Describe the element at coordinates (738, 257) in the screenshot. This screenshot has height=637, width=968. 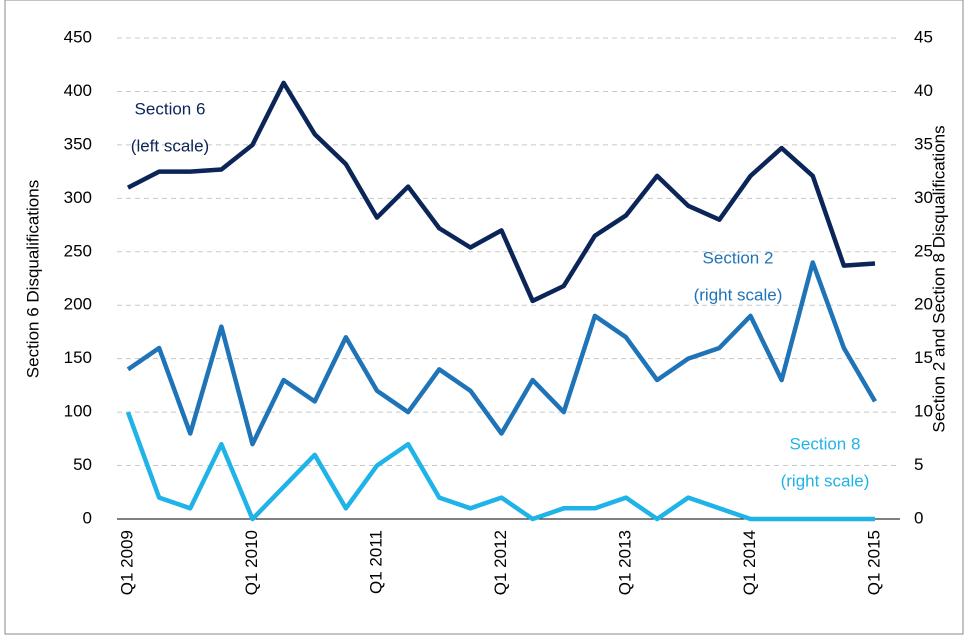
I see `series-label: Section 2` at that location.